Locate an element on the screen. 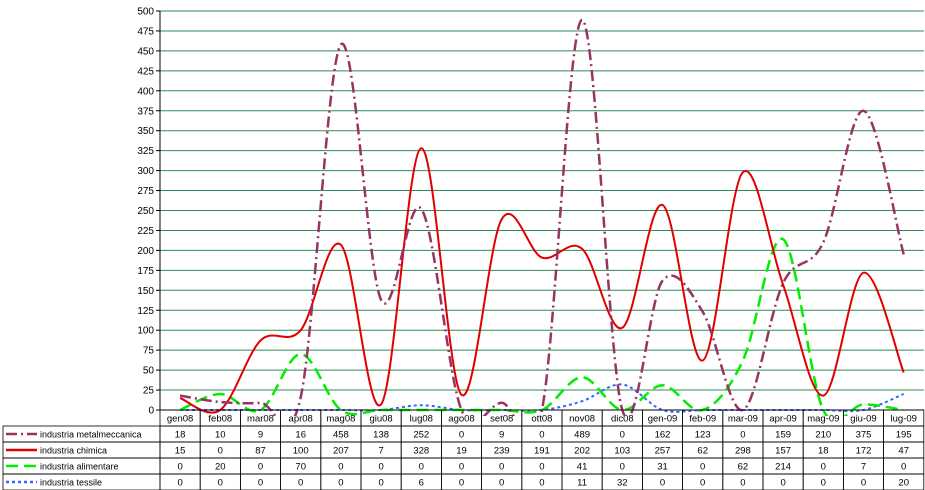 This screenshot has width=925, height=490. y-tick-label: 150 is located at coordinates (145, 291).